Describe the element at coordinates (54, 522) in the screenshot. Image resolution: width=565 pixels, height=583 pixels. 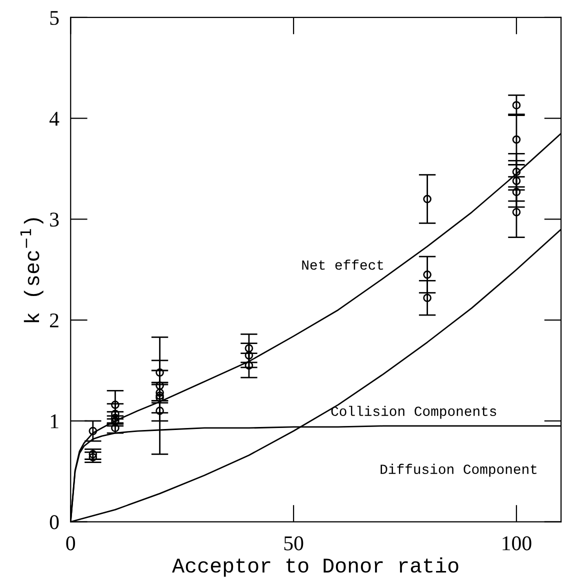
I see `y-tick-label: 0` at that location.